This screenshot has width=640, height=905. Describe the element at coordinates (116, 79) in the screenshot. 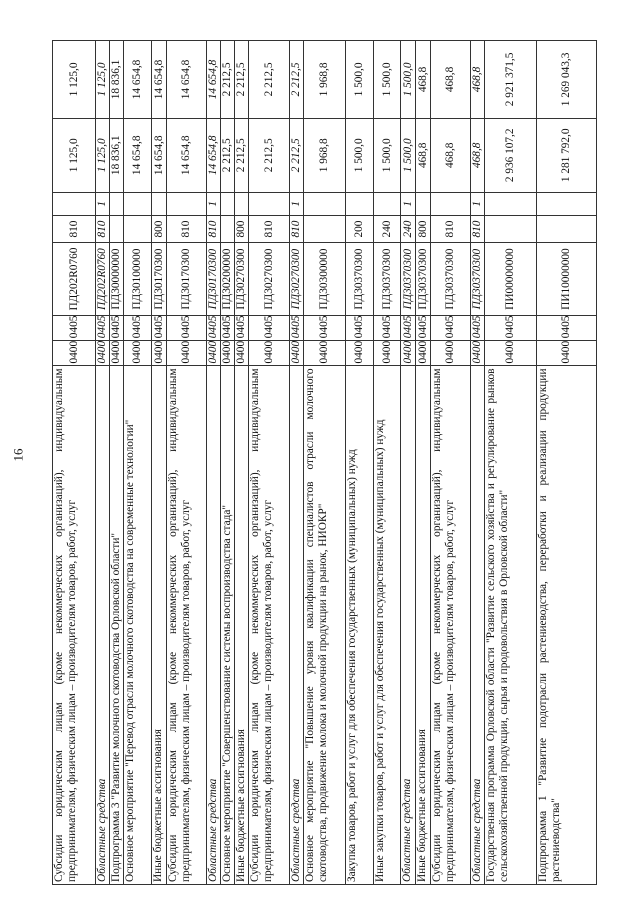

I see `amount-year-2: 18 836,1` at that location.